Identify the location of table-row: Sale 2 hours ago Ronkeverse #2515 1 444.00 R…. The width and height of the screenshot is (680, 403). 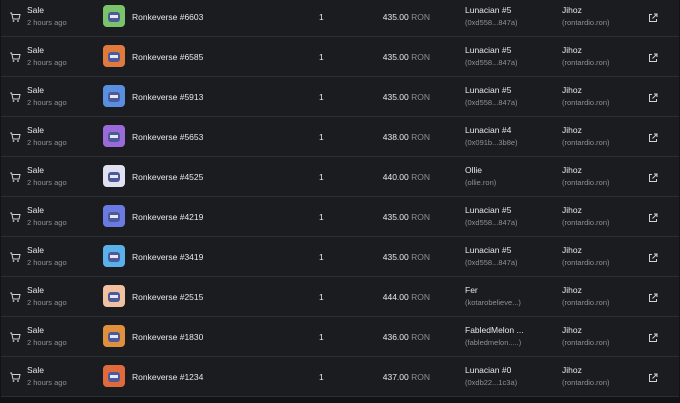
(340, 297).